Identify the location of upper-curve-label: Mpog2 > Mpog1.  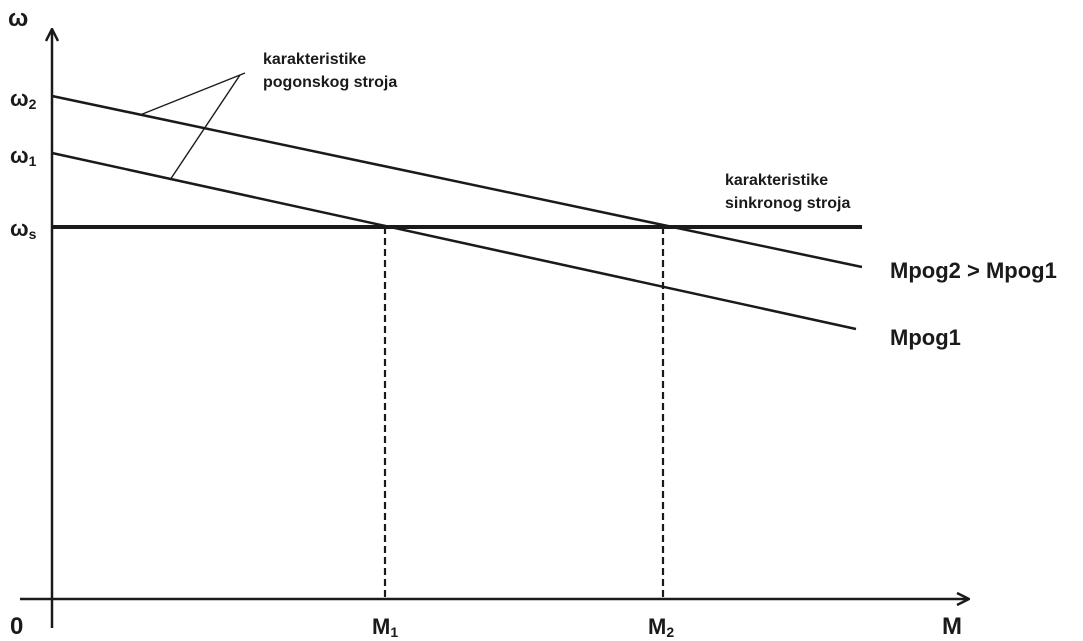
(973, 270).